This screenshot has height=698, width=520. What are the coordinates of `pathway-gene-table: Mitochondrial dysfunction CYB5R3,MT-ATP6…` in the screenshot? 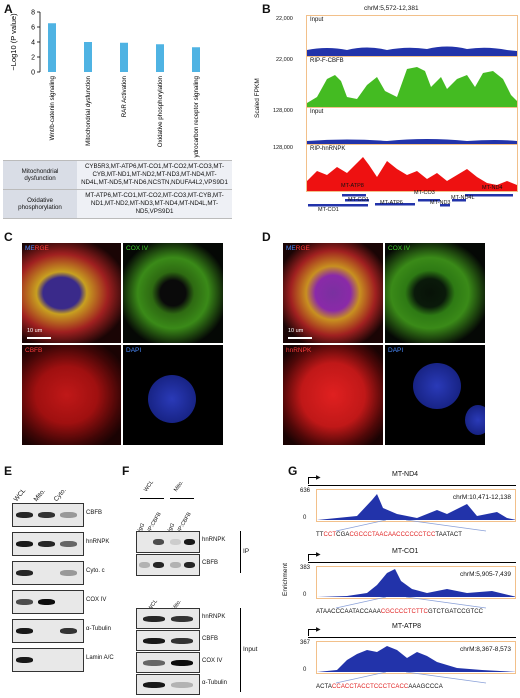 It's located at (117, 189).